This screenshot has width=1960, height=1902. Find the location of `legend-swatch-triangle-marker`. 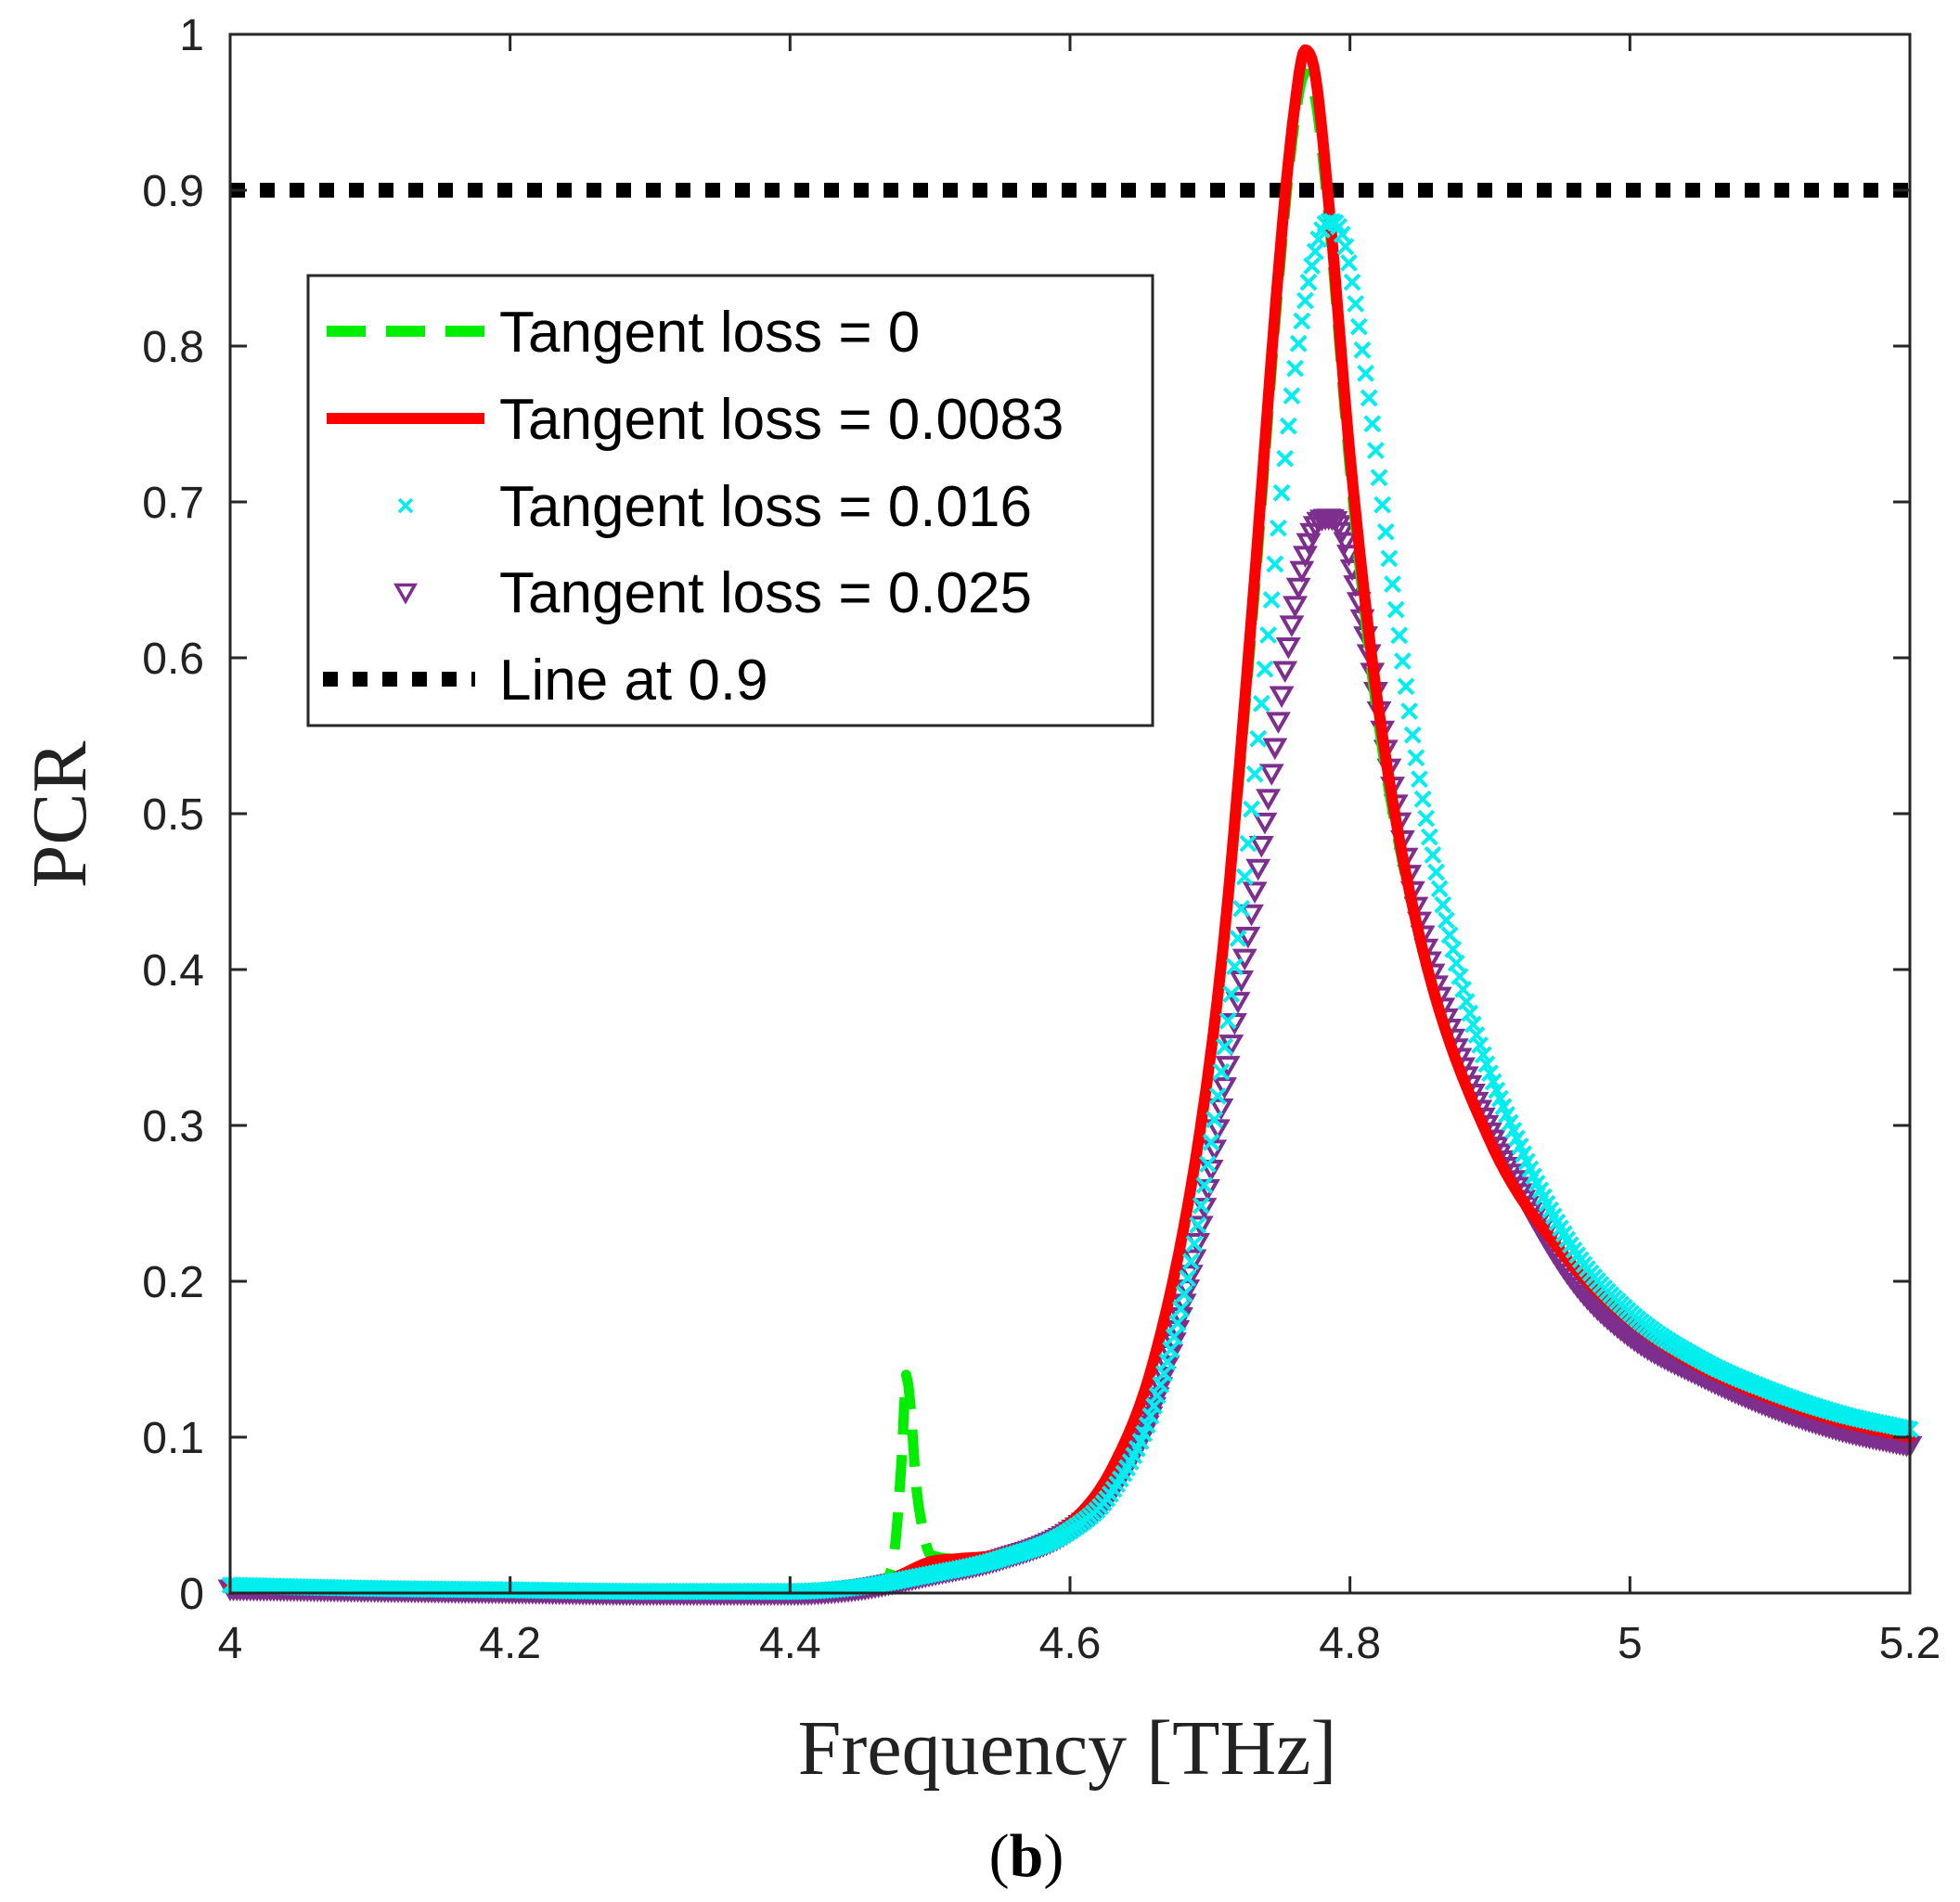

legend-swatch-triangle-marker is located at coordinates (406, 594).